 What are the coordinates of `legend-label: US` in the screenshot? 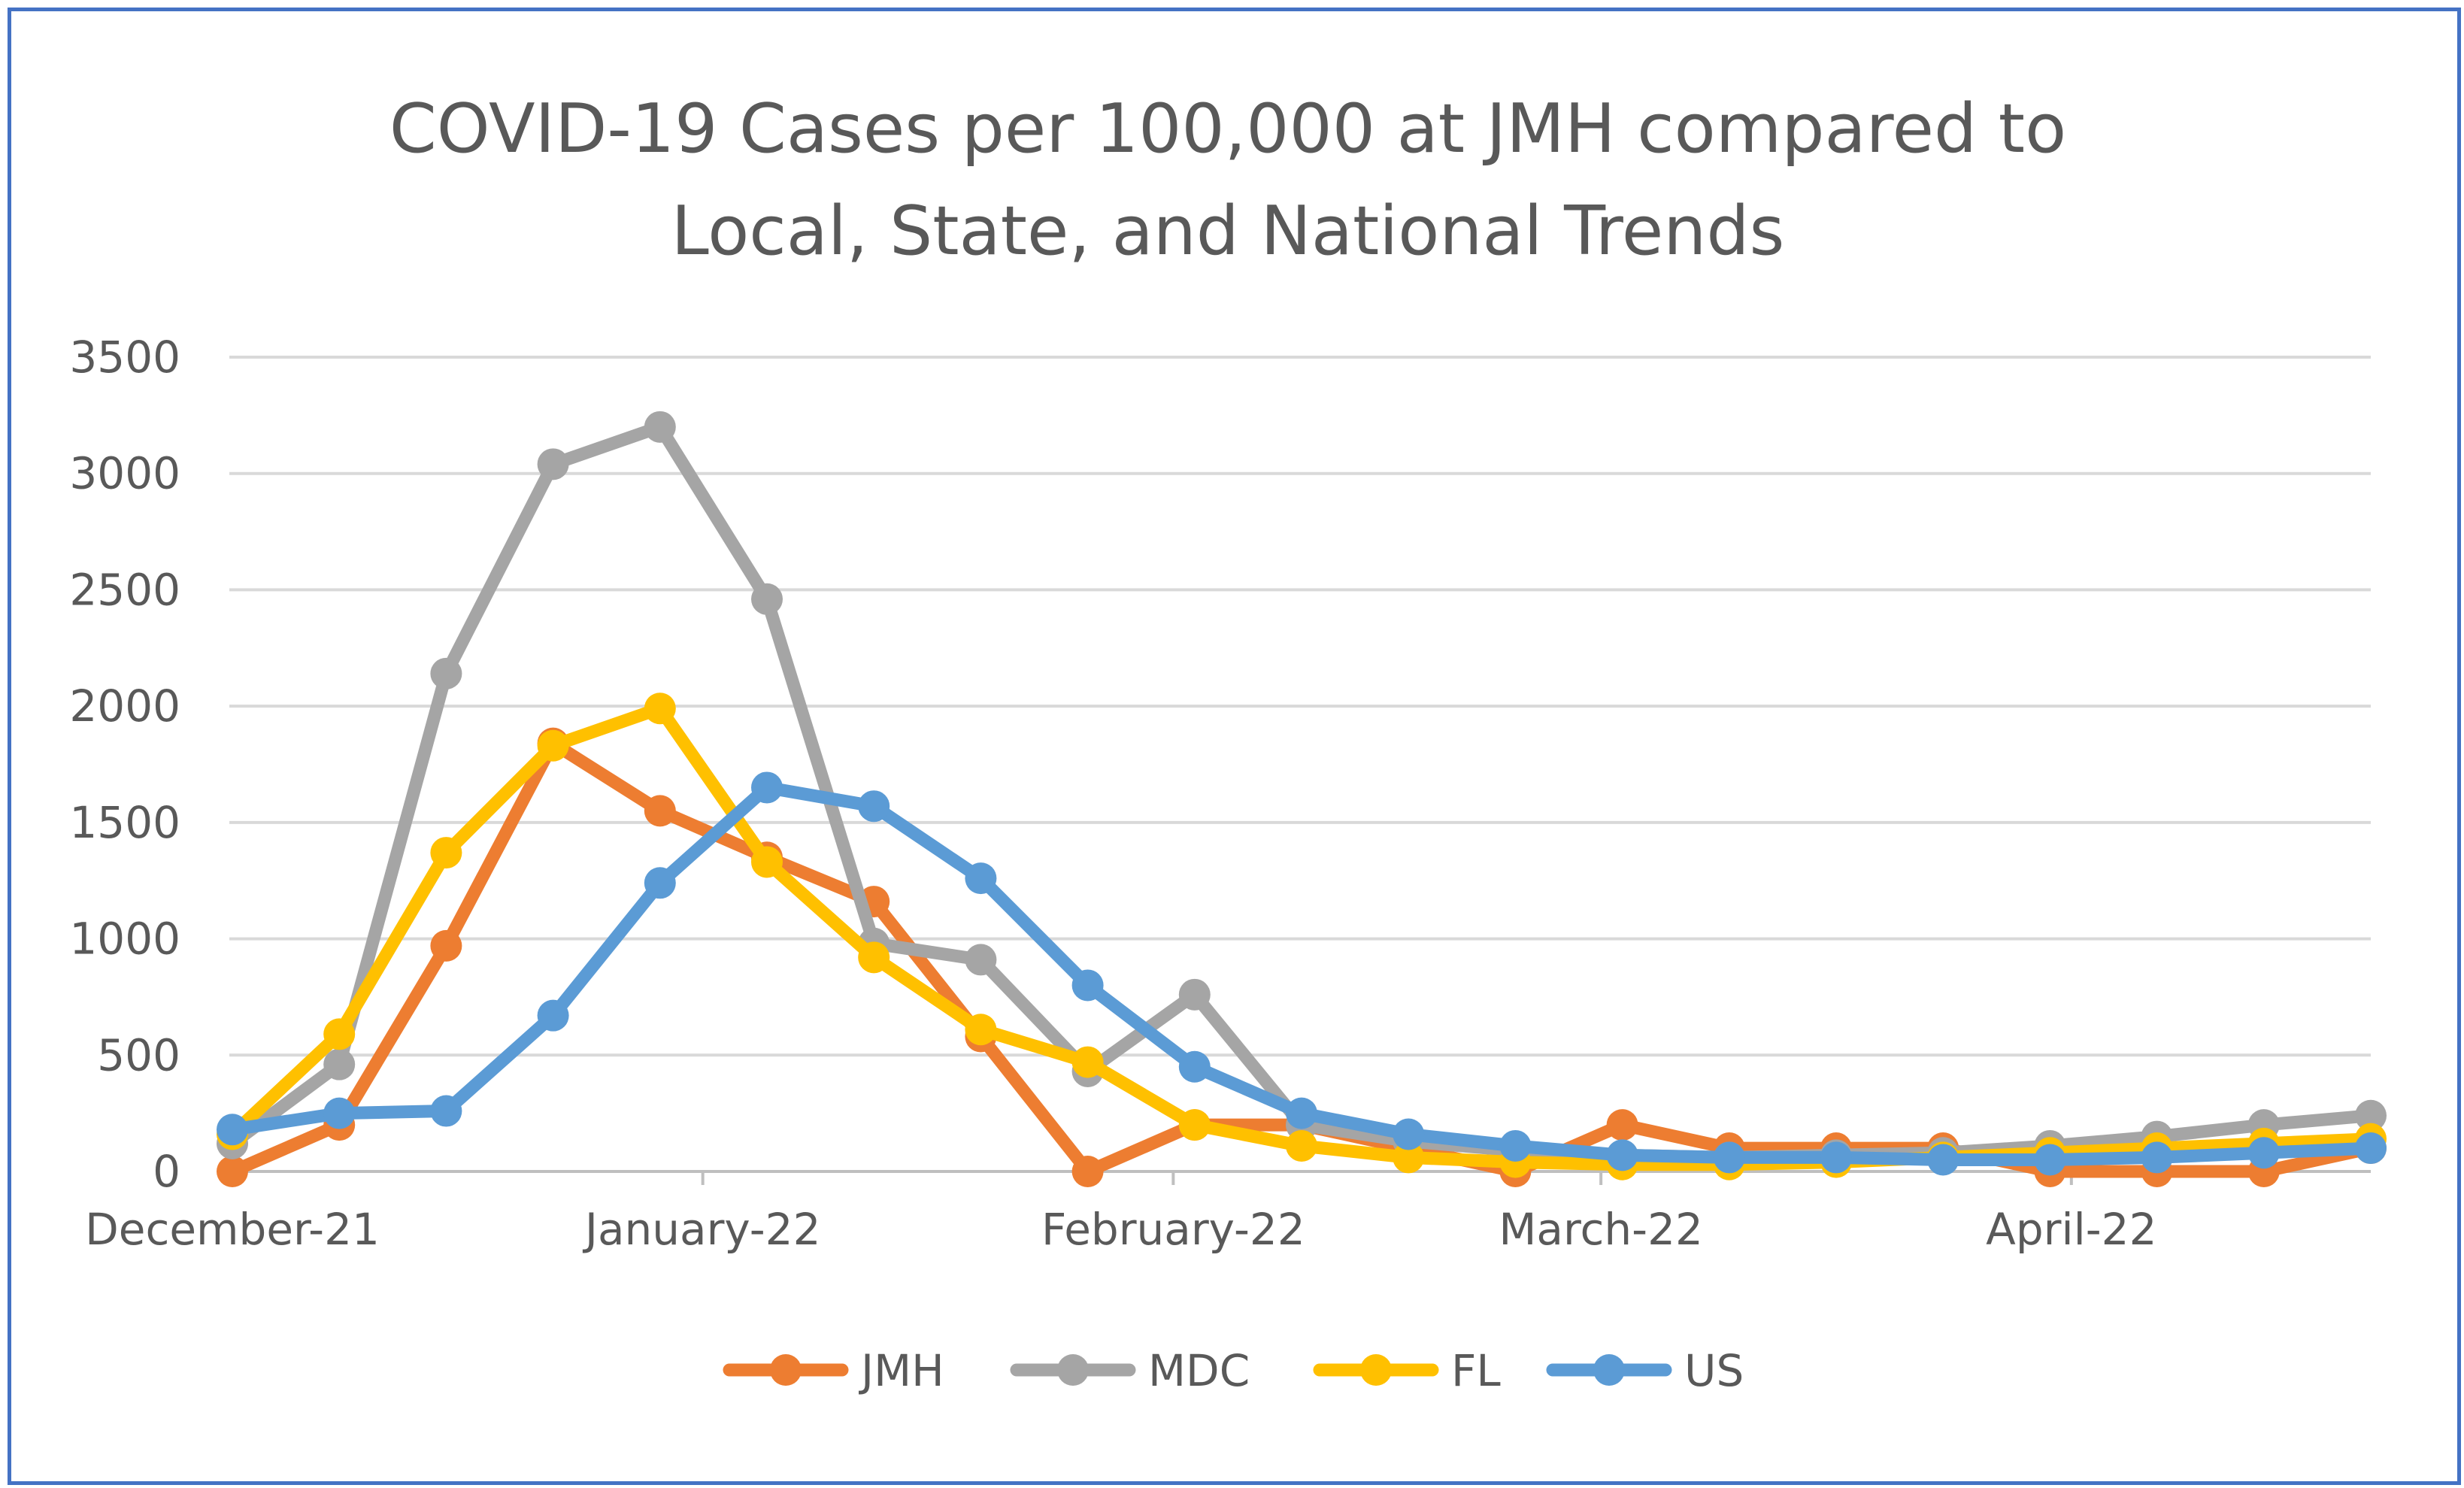 It's located at (1714, 1370).